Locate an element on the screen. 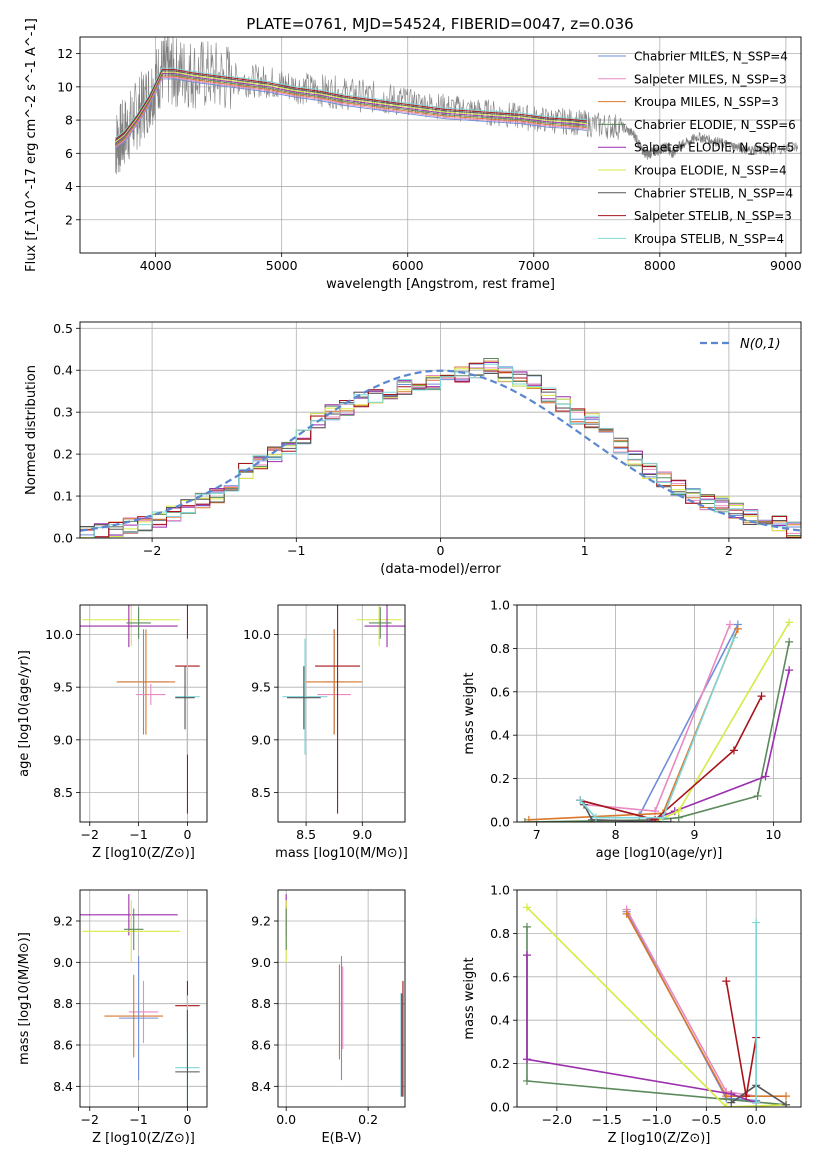 This screenshot has width=819, height=1170. legend-label: Salpeter ELODIE, N_SSP=5 is located at coordinates (714, 148).